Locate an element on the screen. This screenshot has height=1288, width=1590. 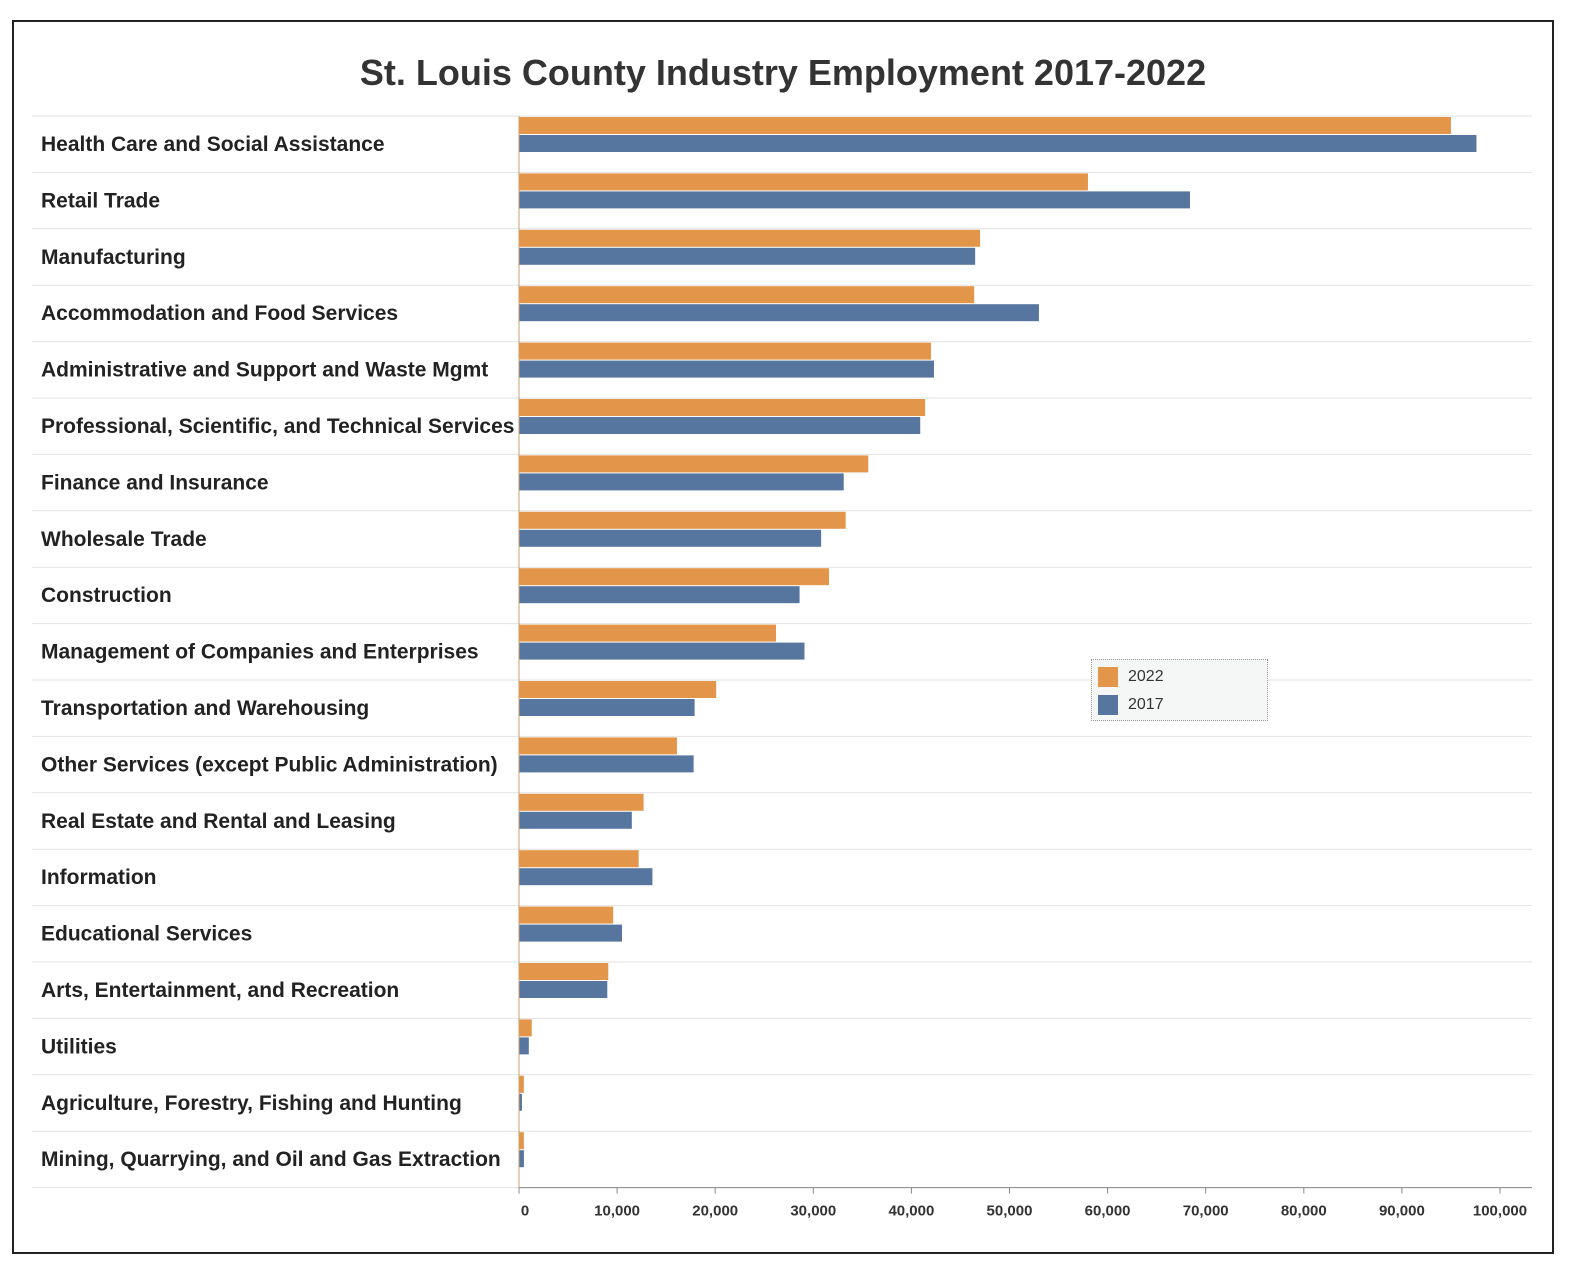
bar-2017-information is located at coordinates (586, 877).